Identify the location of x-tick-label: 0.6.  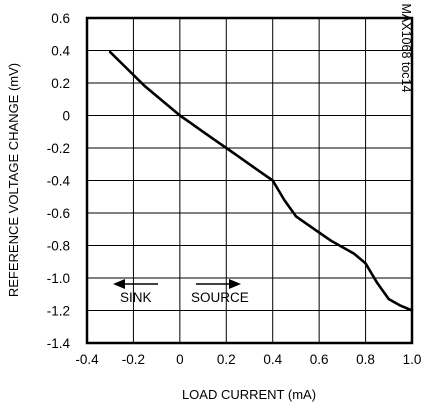
(319, 359).